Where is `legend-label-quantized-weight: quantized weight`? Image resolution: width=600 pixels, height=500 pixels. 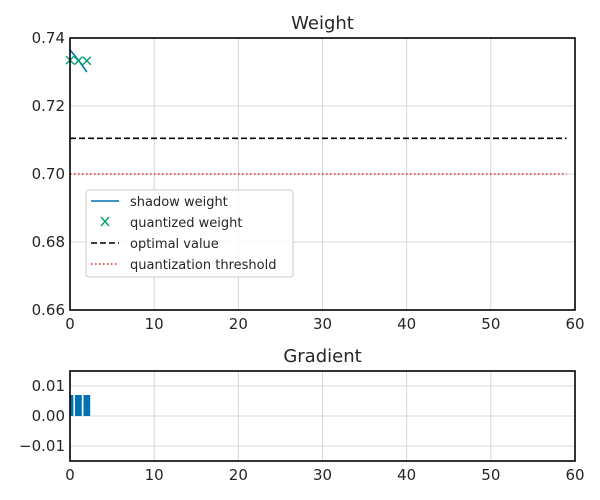 legend-label-quantized-weight: quantized weight is located at coordinates (186, 223).